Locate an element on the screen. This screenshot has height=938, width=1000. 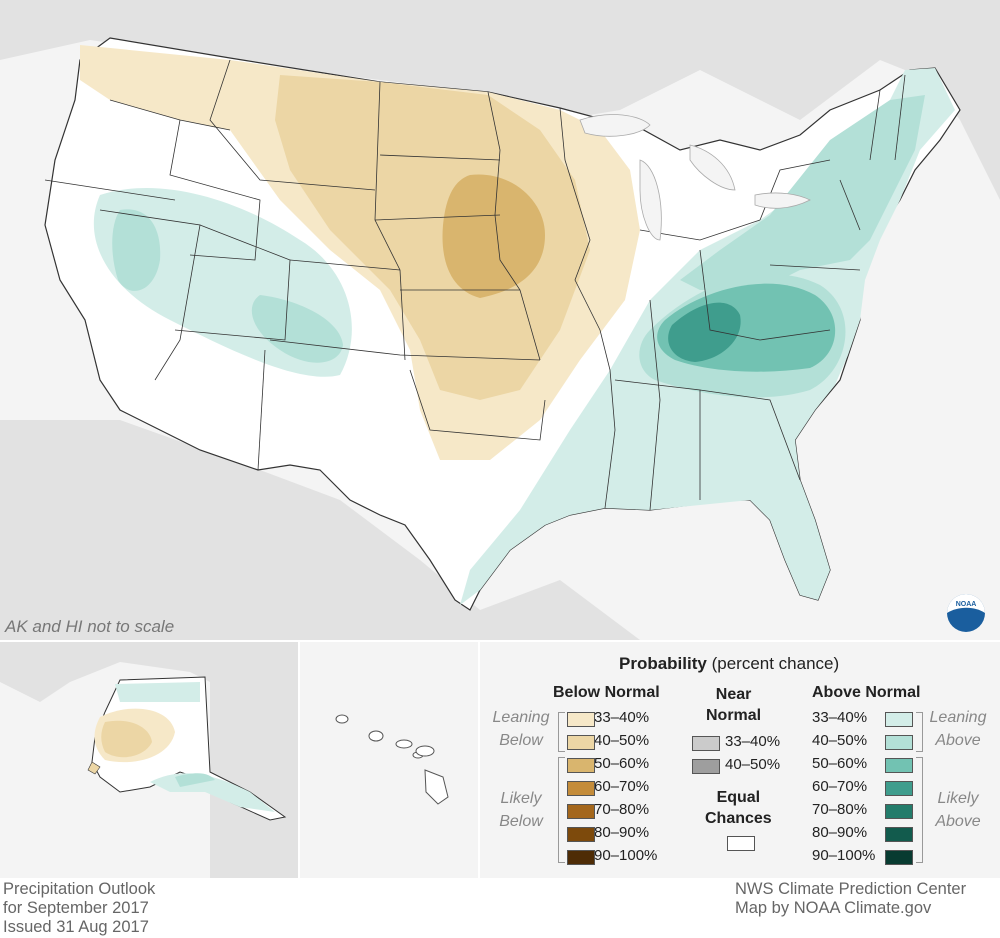
footer-right-line-2: Map by NOAA Climate.gov is located at coordinates (833, 908).